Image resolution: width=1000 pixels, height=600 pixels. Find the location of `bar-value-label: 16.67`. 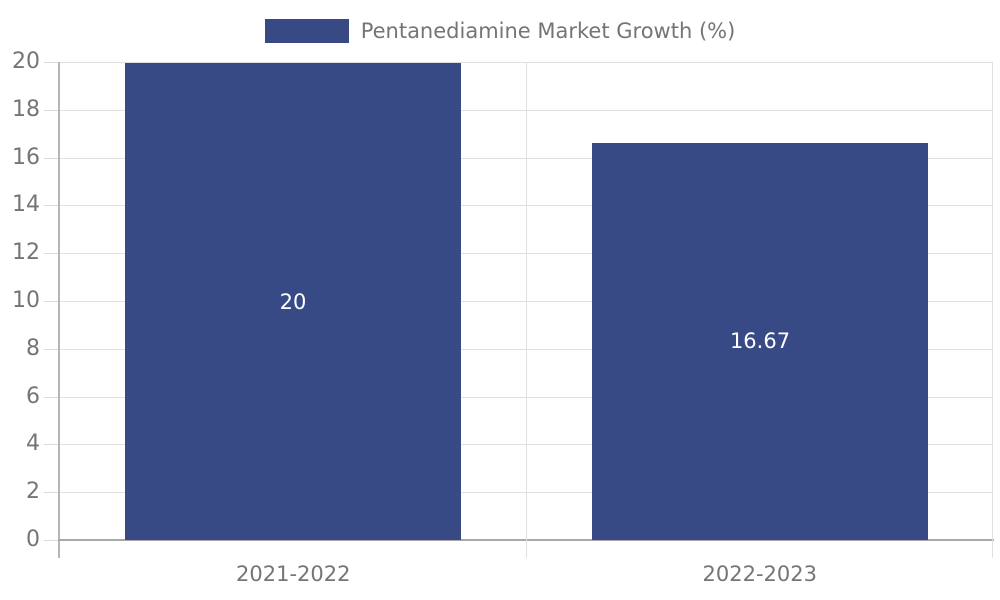

bar-value-label: 16.67 is located at coordinates (760, 341).